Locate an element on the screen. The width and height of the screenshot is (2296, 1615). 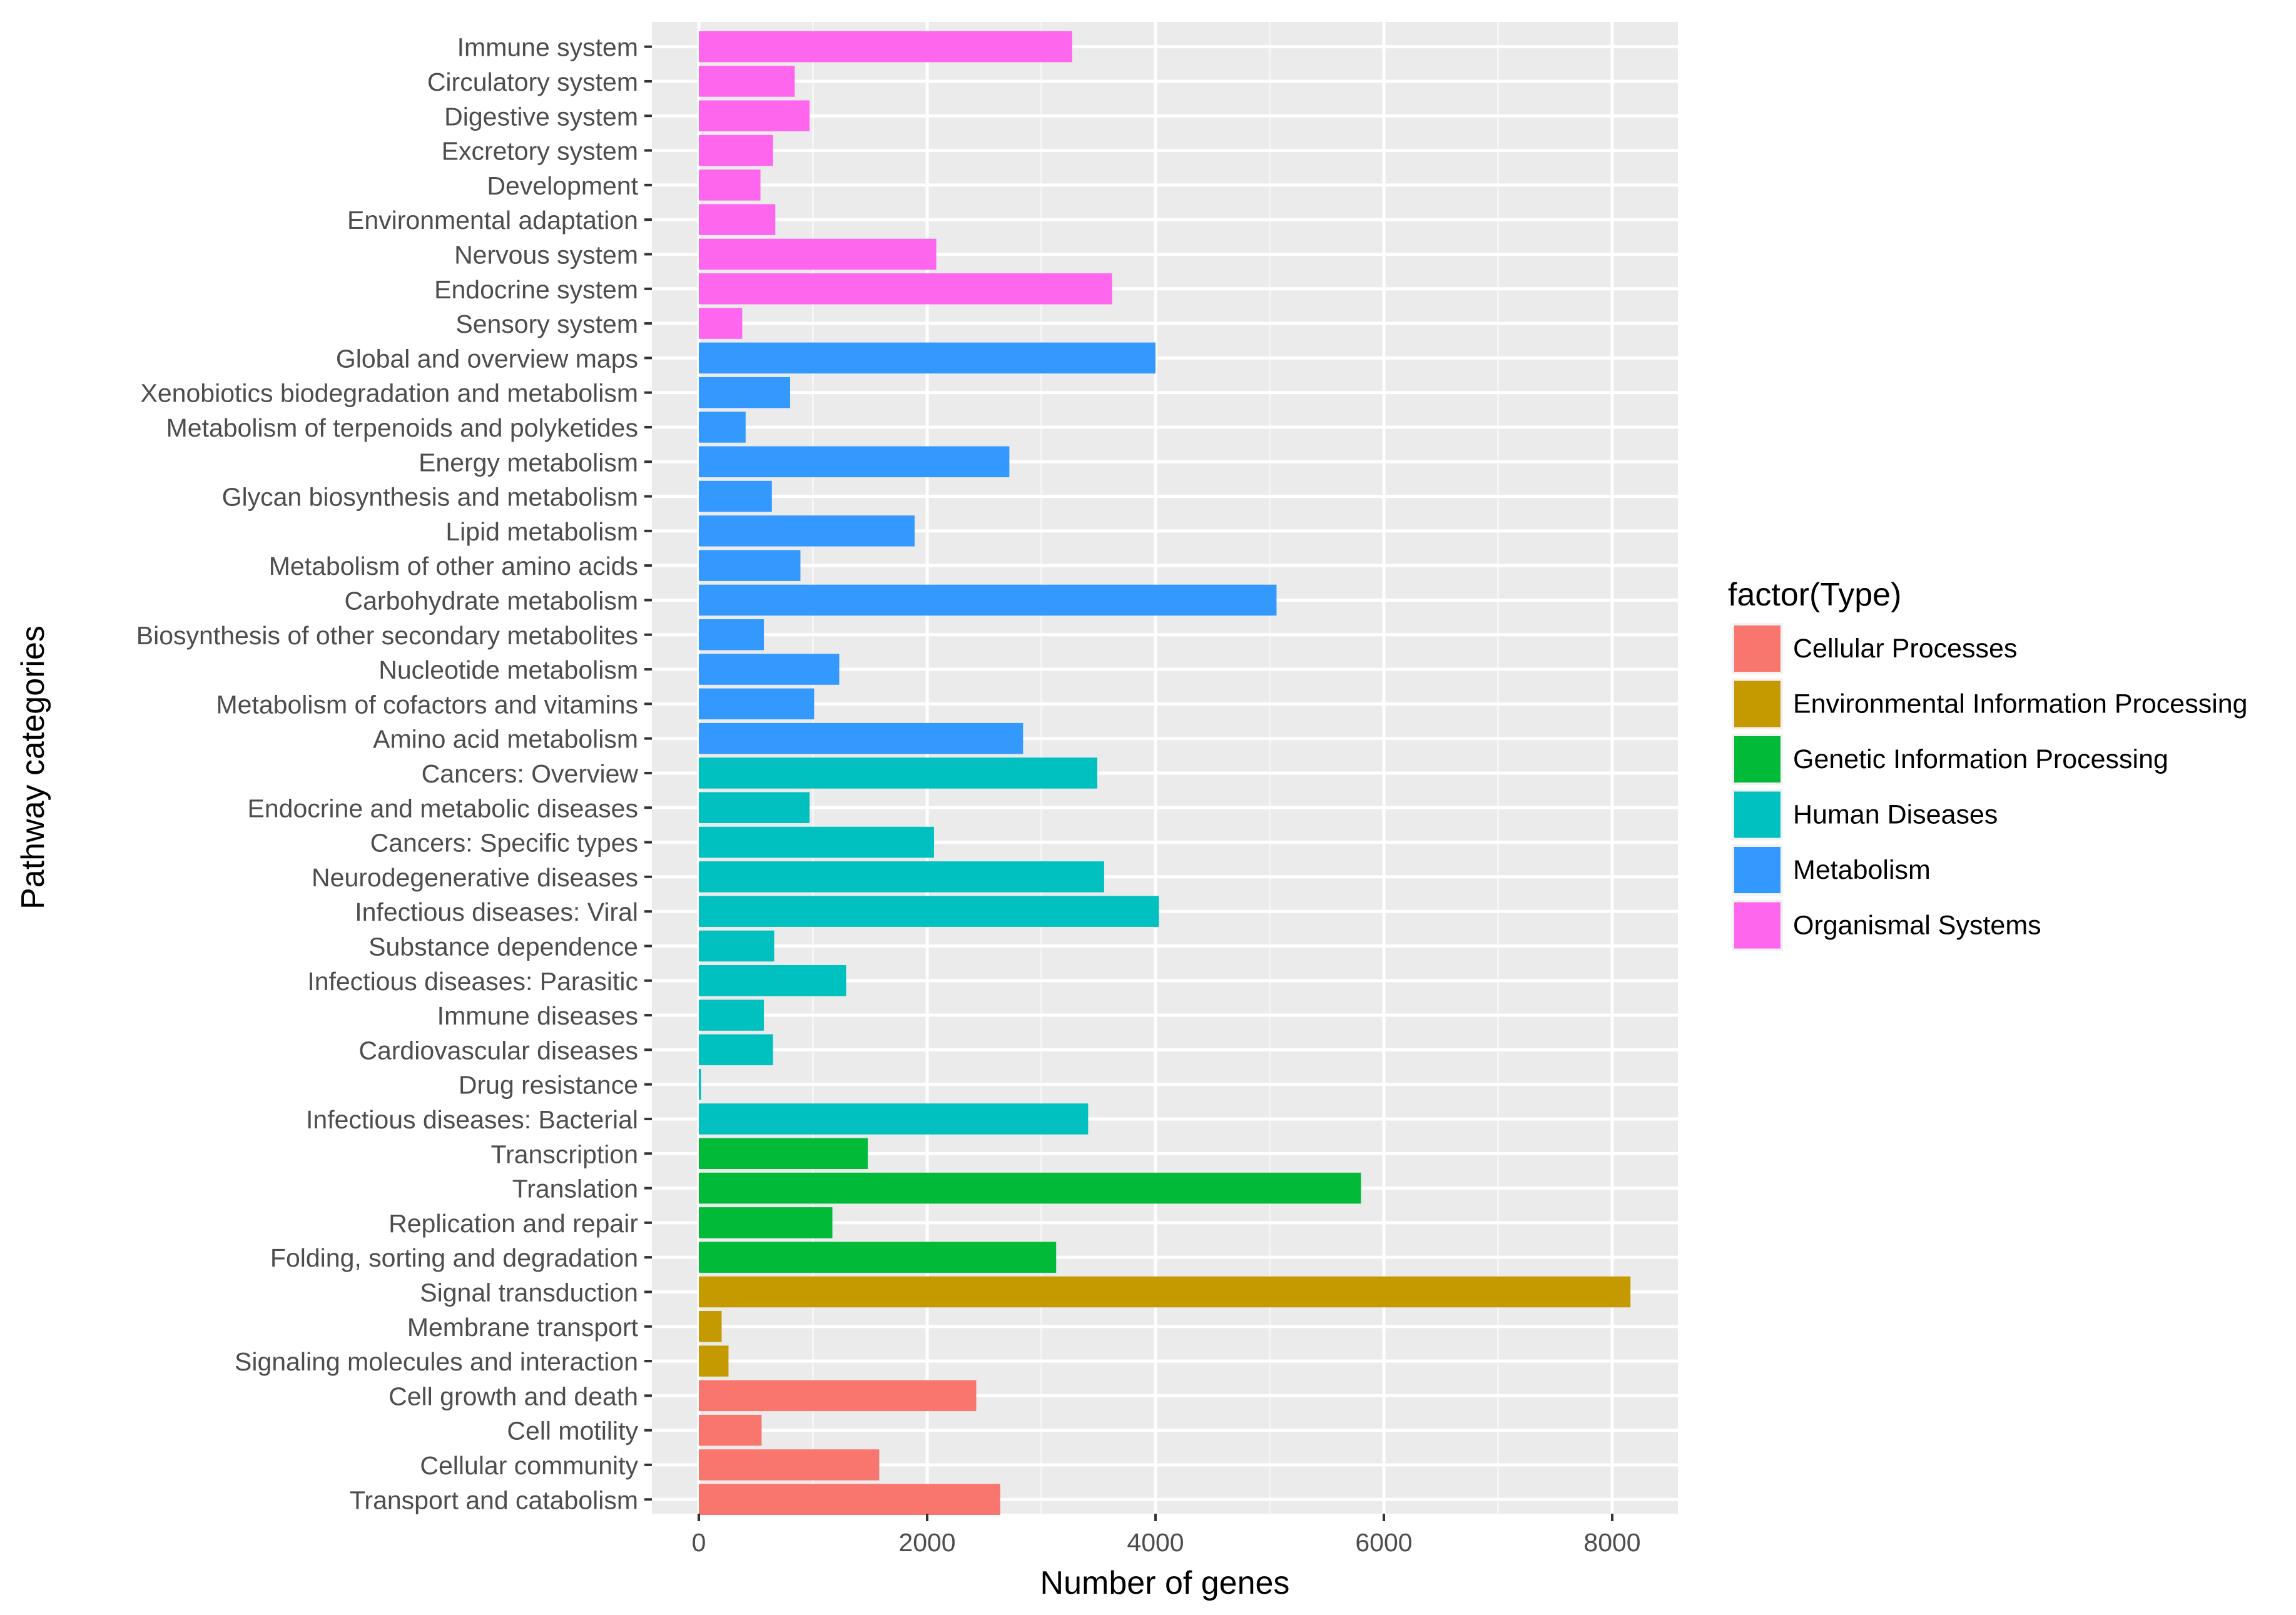
y-tick-label: Transport and catabolism is located at coordinates (494, 1500).